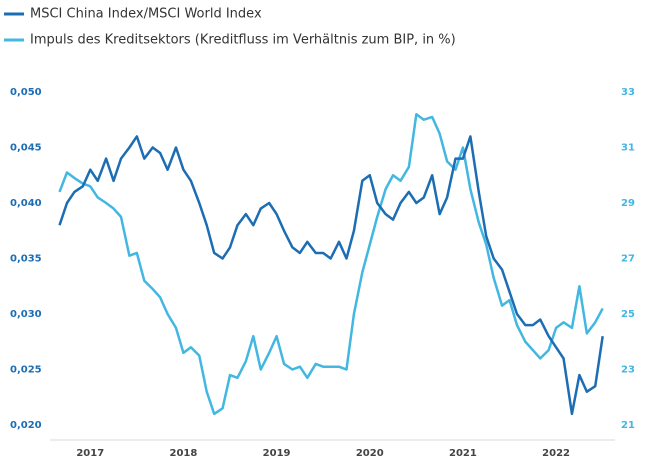 The image size is (650, 472). I want to click on legend-label: MSCI China Index/MSCI World Index, so click(146, 14).